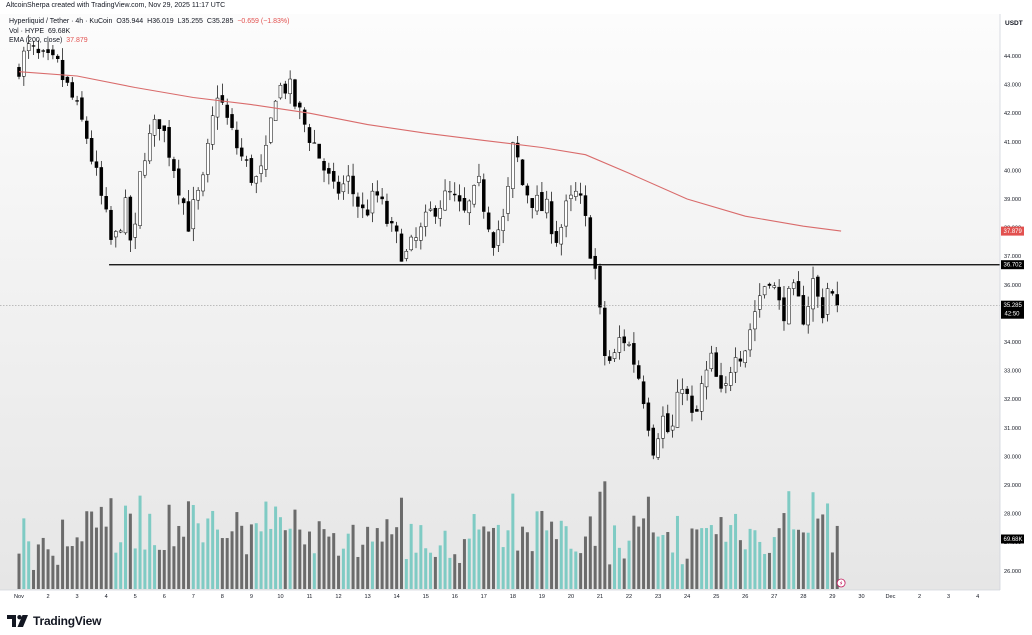 Image resolution: width=1032 pixels, height=635 pixels. I want to click on date-tick: 25, so click(716, 597).